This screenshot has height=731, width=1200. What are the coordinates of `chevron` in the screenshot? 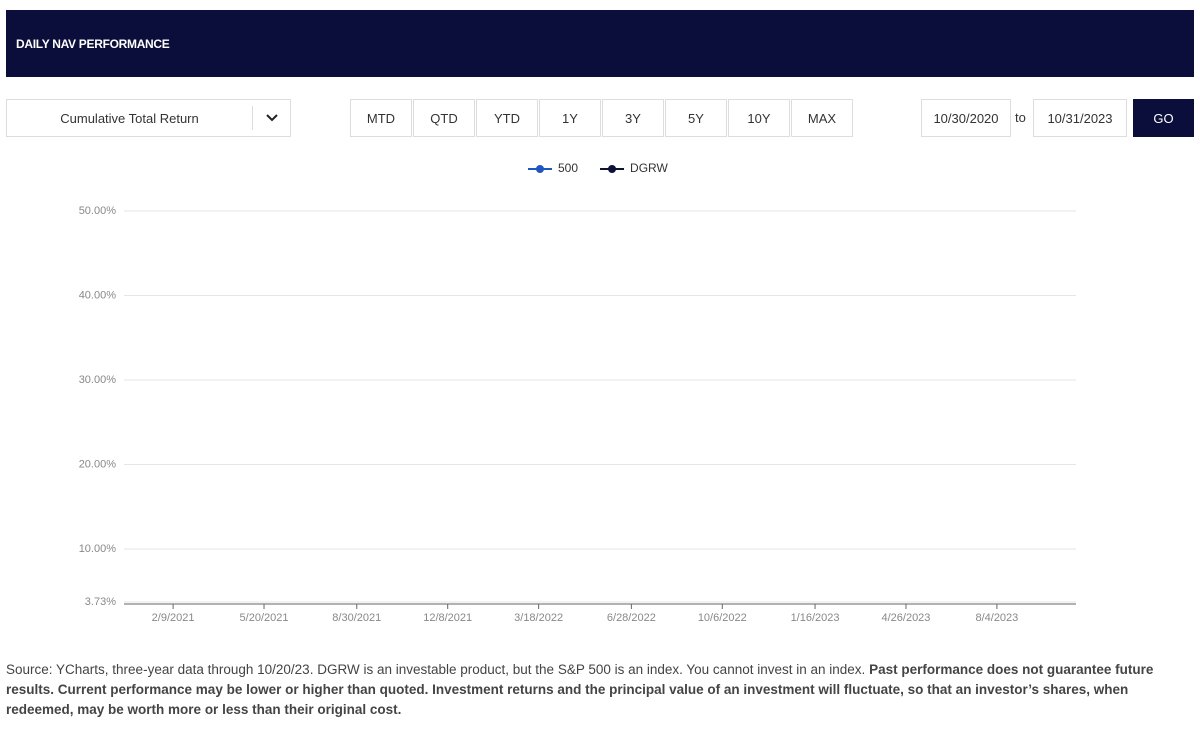 It's located at (272, 118).